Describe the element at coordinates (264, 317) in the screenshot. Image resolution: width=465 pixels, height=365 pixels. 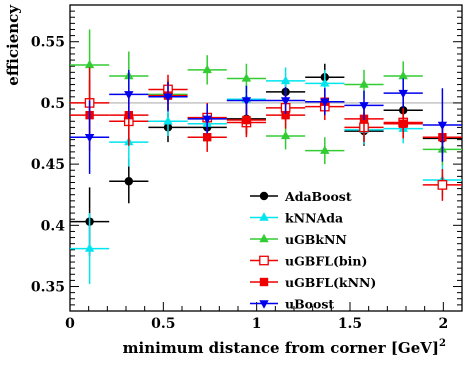
I see `x-axis: 0 0.5 1 1.5 2` at that location.